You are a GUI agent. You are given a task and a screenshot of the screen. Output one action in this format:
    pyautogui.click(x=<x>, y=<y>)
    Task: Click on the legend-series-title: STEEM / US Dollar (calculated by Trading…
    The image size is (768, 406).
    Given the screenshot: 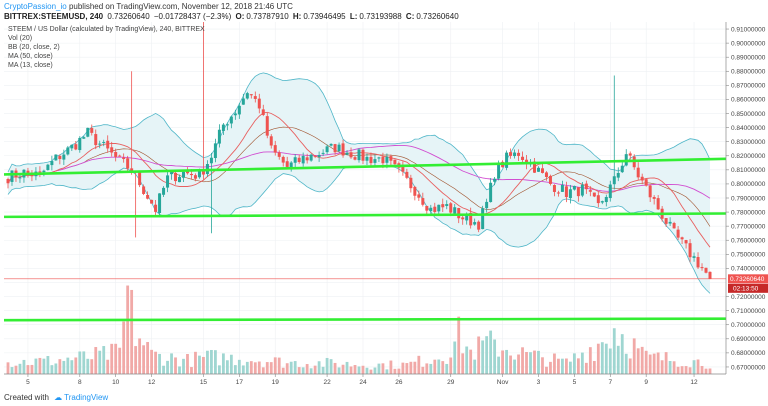 What is the action you would take?
    pyautogui.click(x=106, y=29)
    